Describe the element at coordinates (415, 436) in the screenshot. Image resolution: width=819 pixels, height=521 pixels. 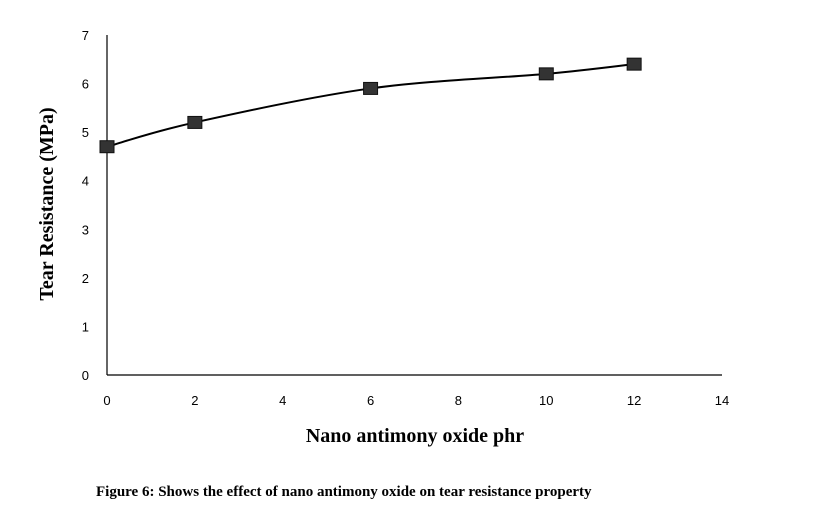
I see `x-axis-title: Nano antimony oxide phr` at that location.